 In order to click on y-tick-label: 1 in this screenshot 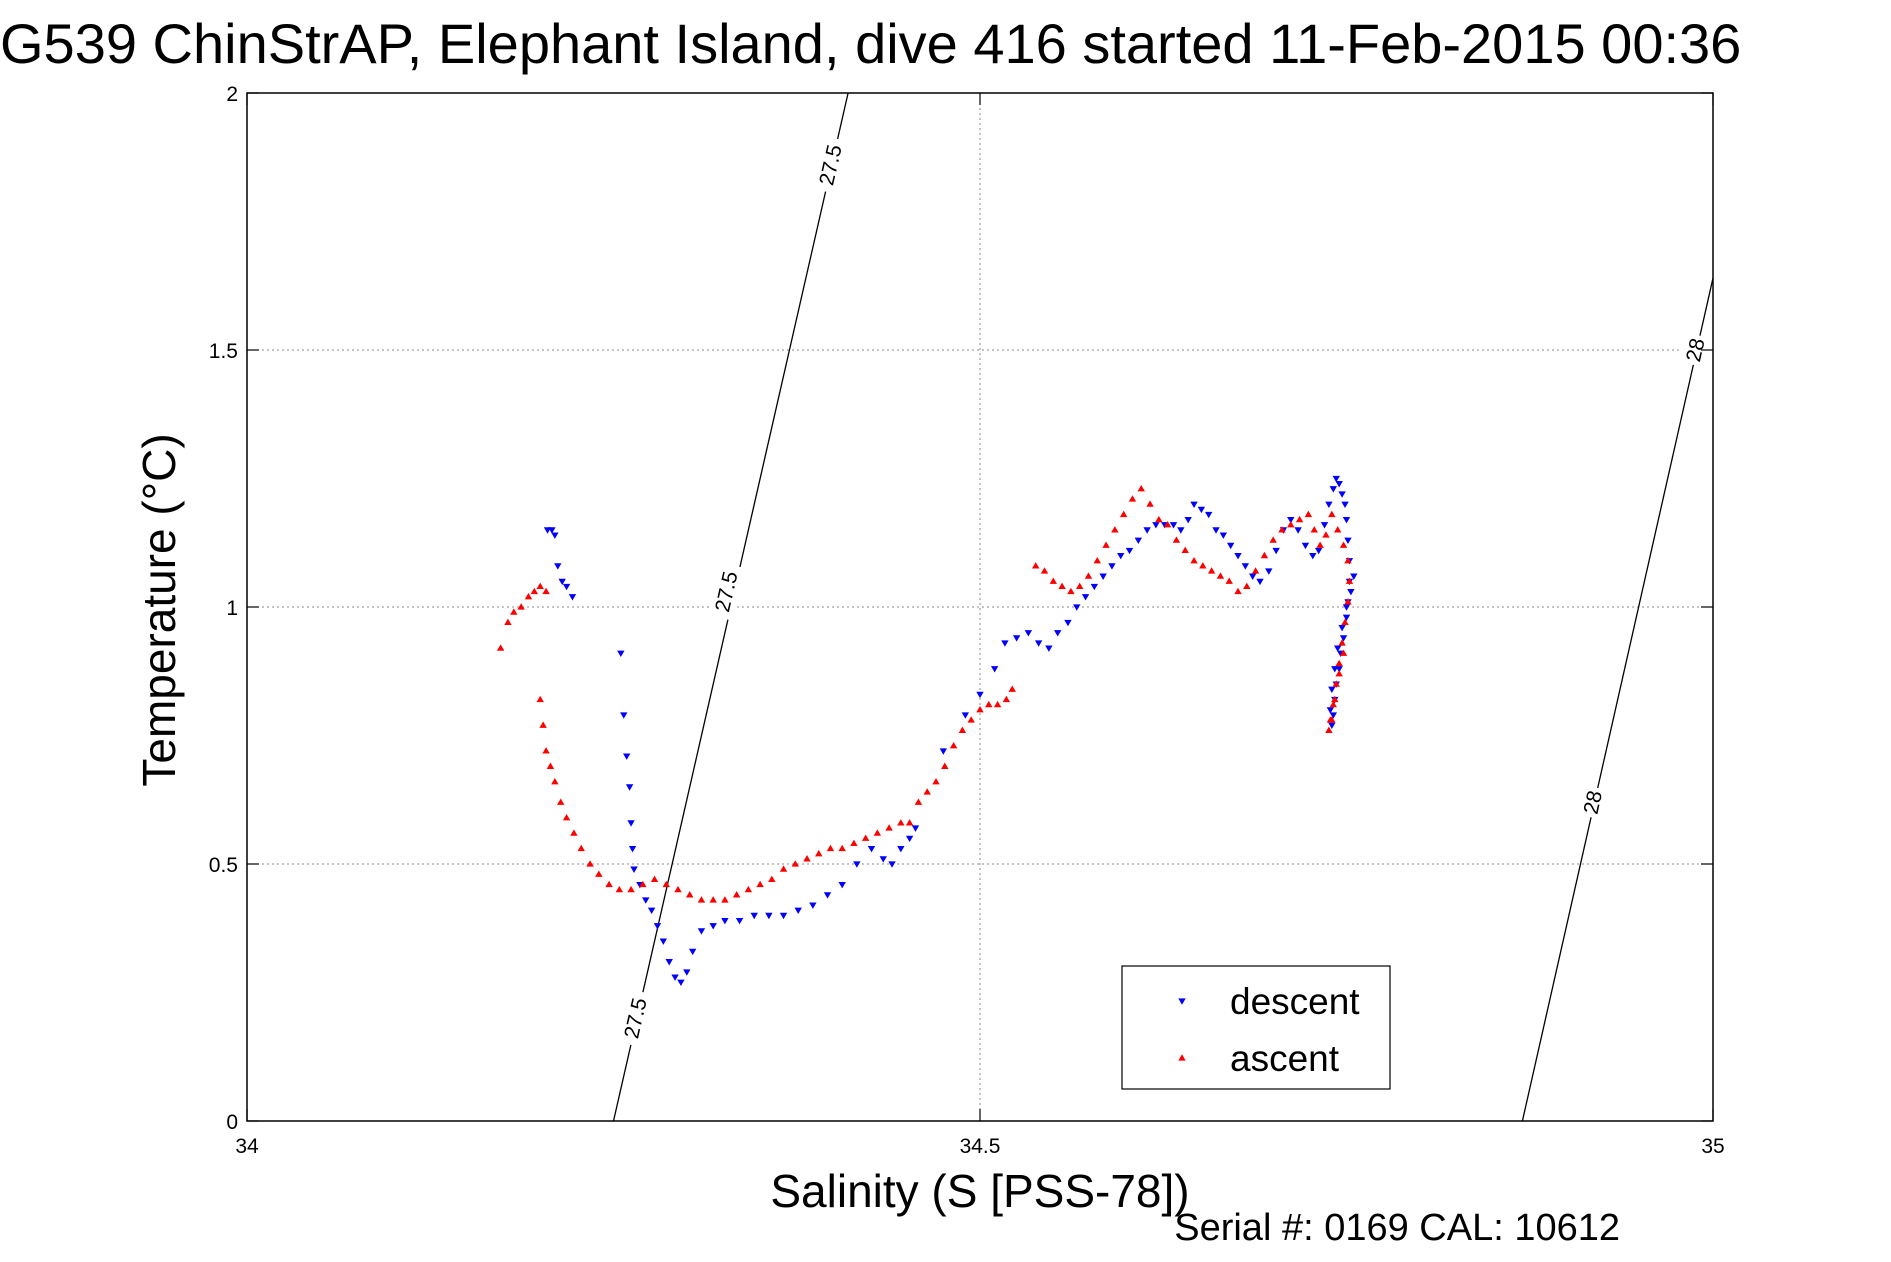, I will do `click(232, 608)`.